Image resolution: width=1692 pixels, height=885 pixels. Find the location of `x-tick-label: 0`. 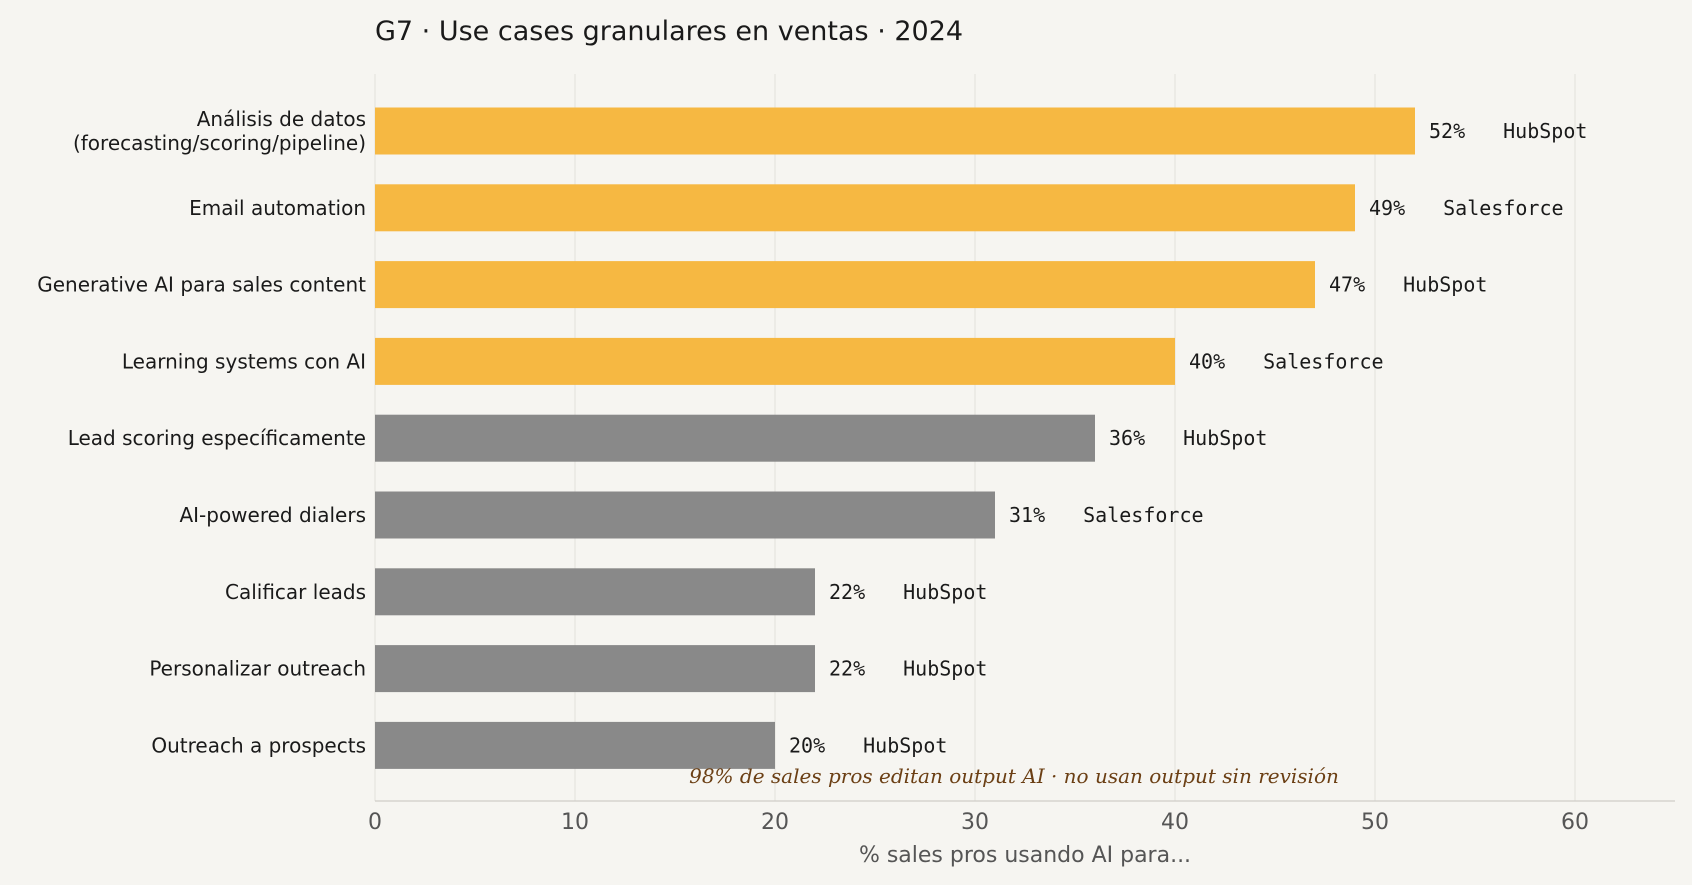

x-tick-label: 0 is located at coordinates (375, 822).